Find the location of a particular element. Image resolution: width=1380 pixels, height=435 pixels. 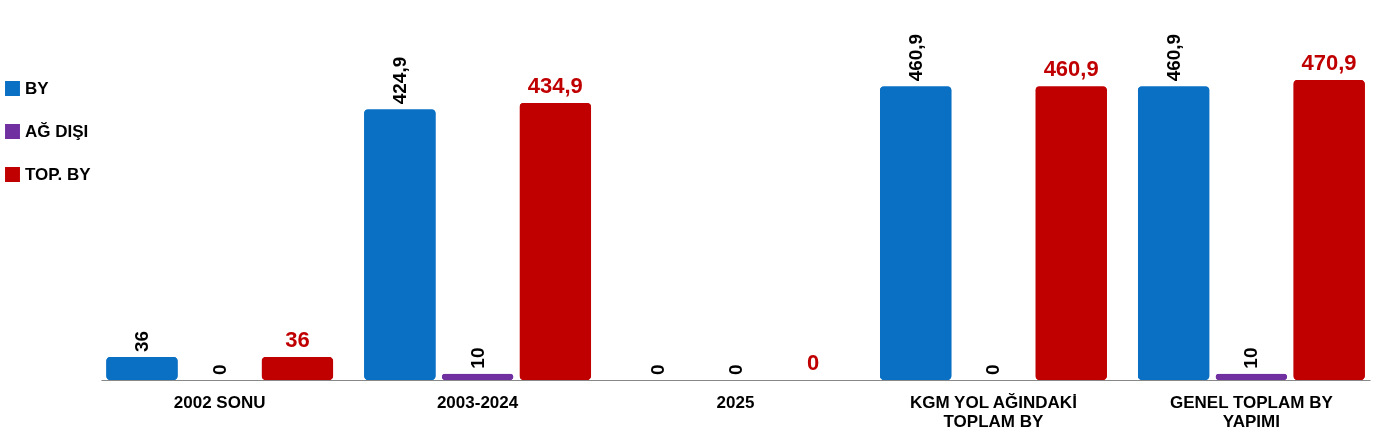

x-tick-label: 2002 SONU is located at coordinates (219, 402).